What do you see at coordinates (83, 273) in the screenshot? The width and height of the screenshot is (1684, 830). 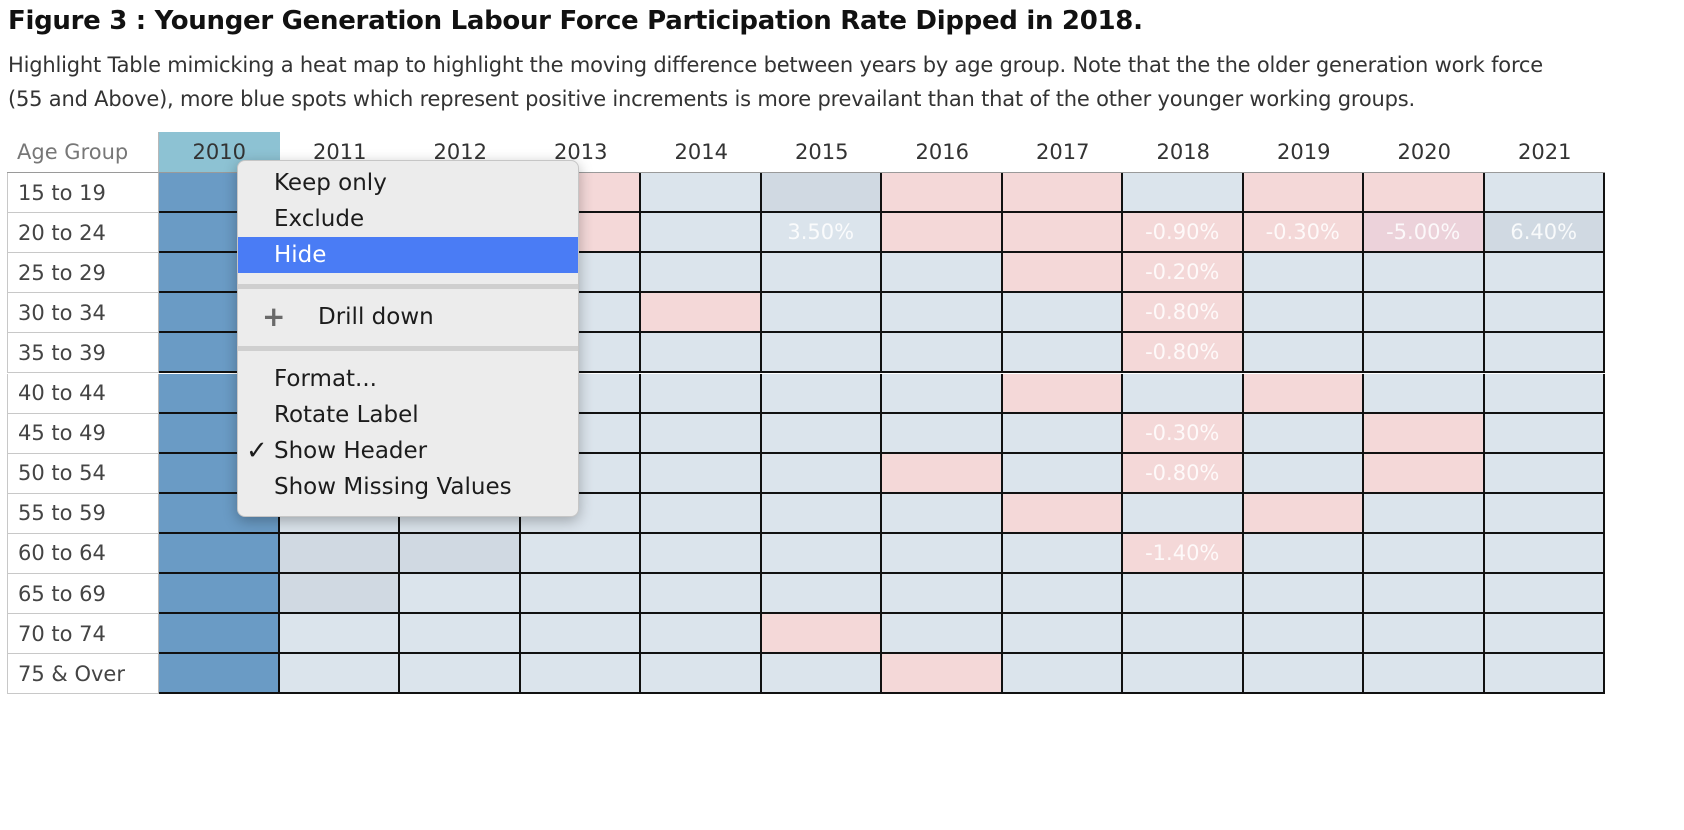 I see `row-header: 25 to 29` at bounding box center [83, 273].